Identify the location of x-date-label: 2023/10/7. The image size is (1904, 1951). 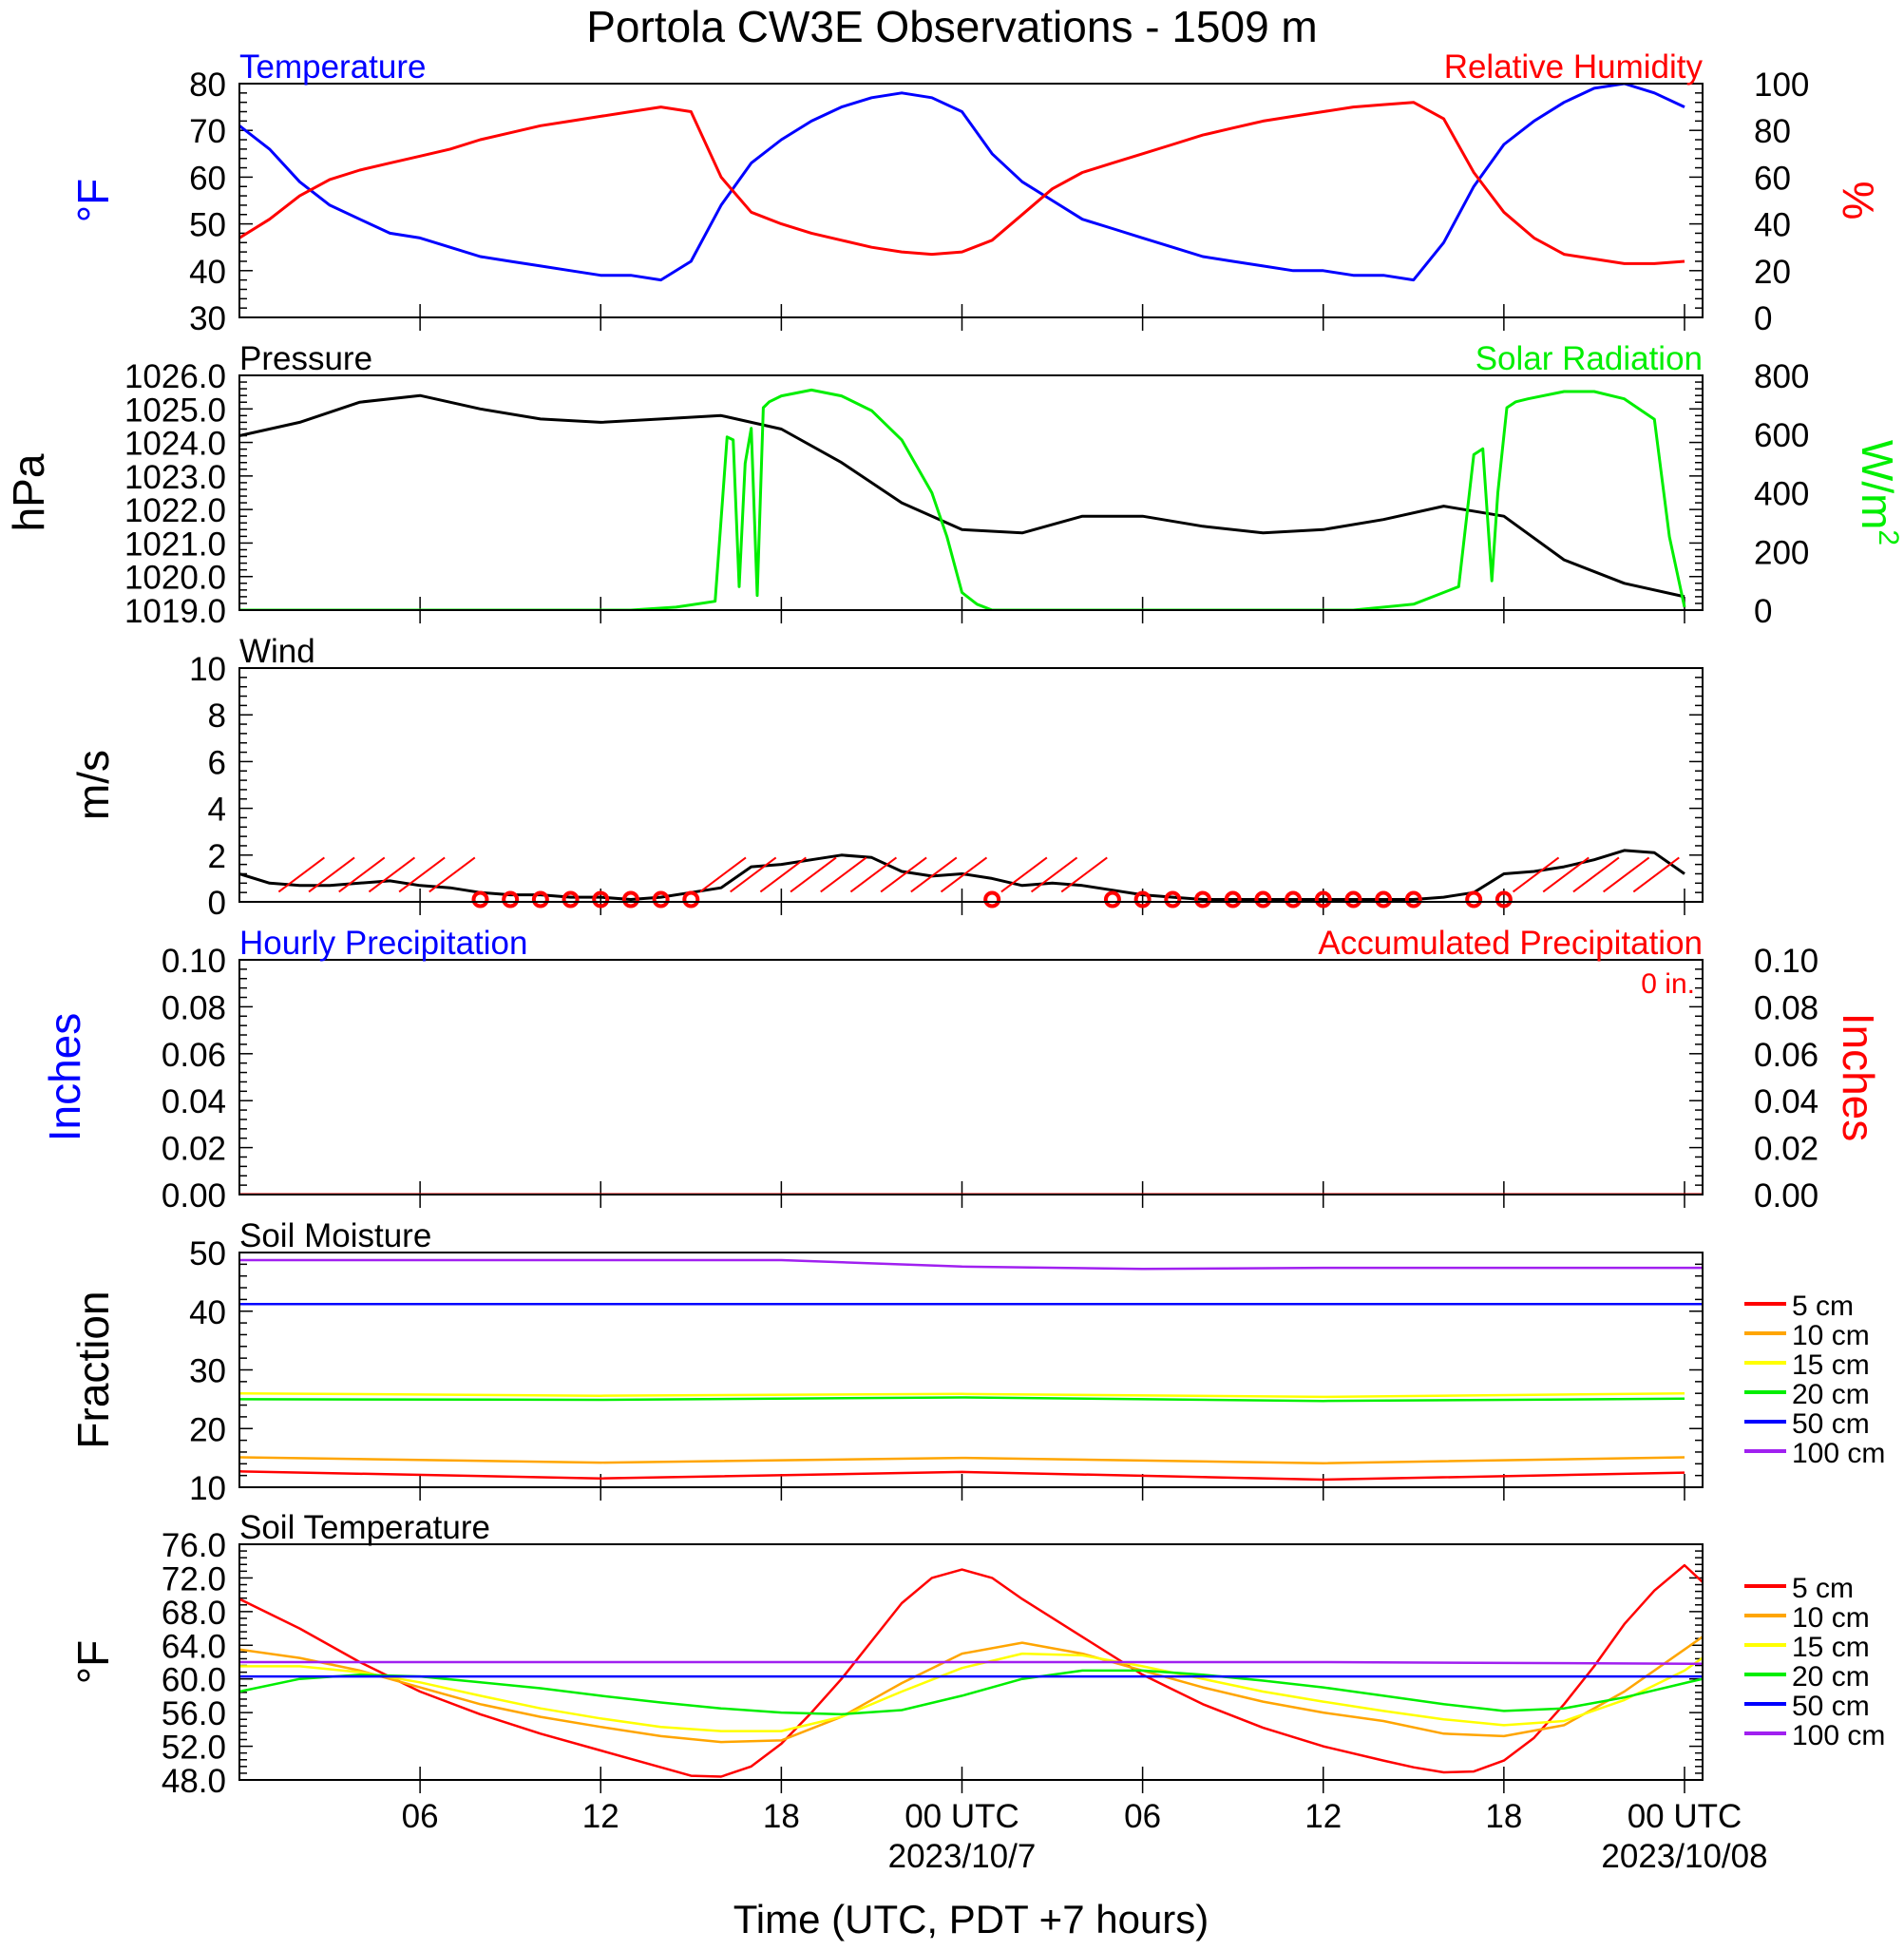
(963, 1856).